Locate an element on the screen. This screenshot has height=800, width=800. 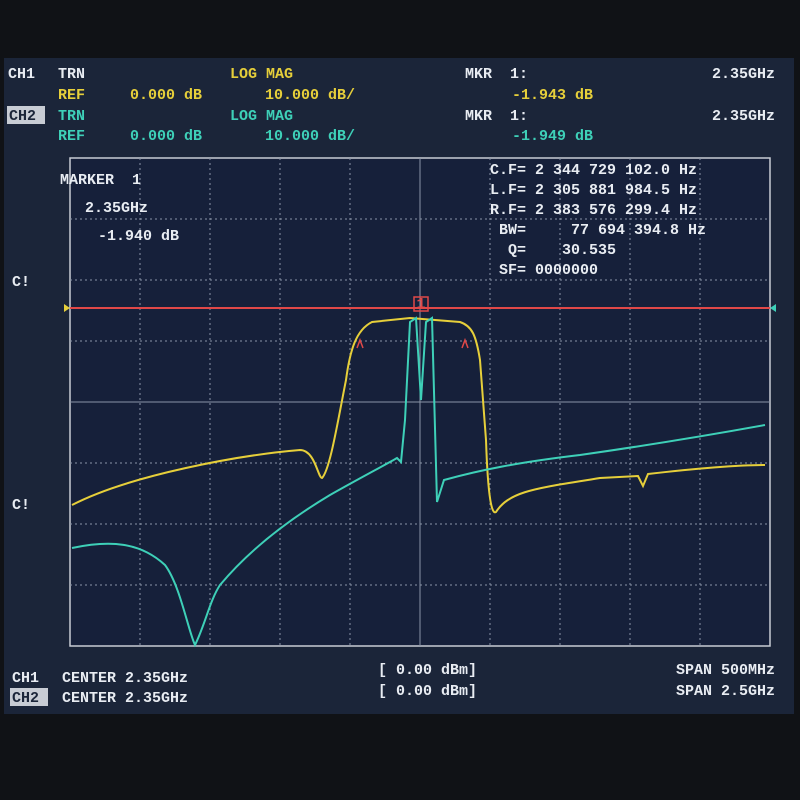
stat-line: L.F= 2 305 881 984.5 Hz is located at coordinates (593, 190).